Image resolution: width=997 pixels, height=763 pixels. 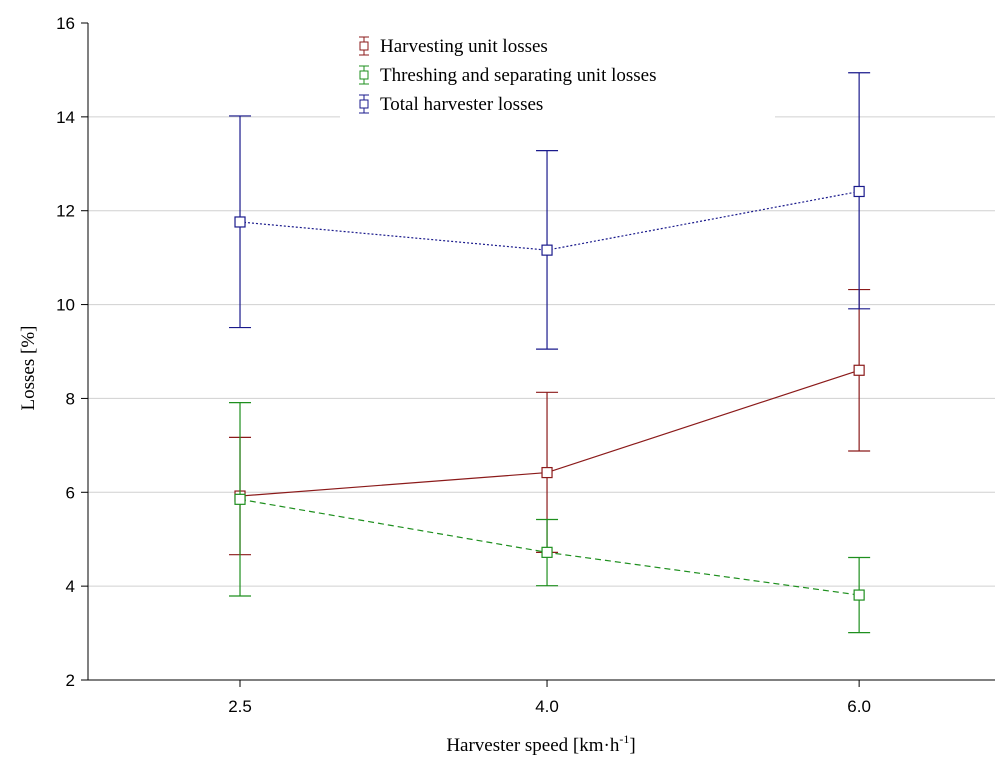 What do you see at coordinates (65, 117) in the screenshot?
I see `y-tick-label: 14` at bounding box center [65, 117].